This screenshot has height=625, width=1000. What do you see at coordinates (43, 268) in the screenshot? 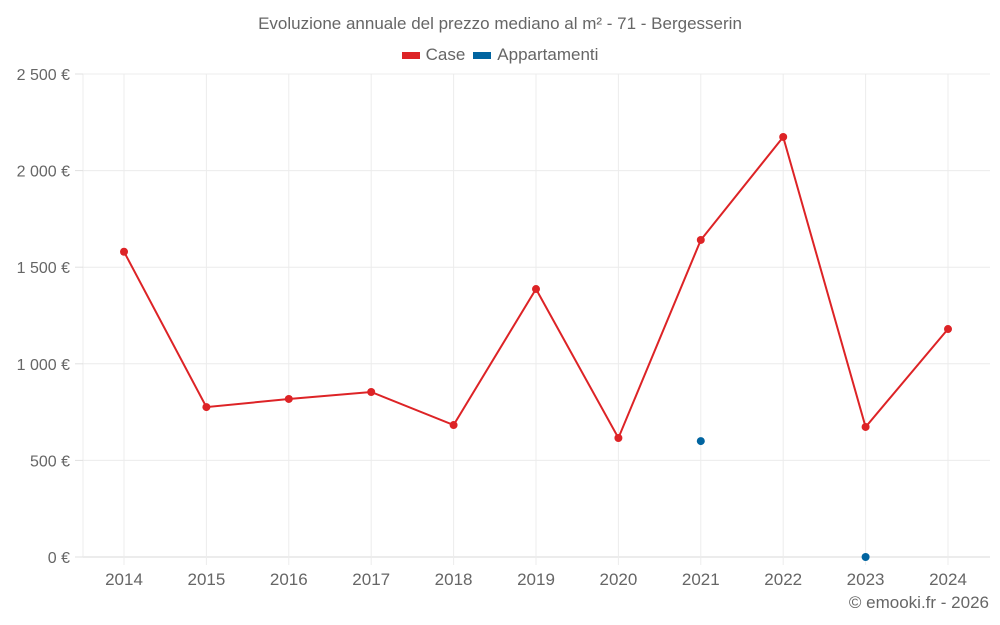
I see `y-tick-label: 1 500 €` at bounding box center [43, 268].